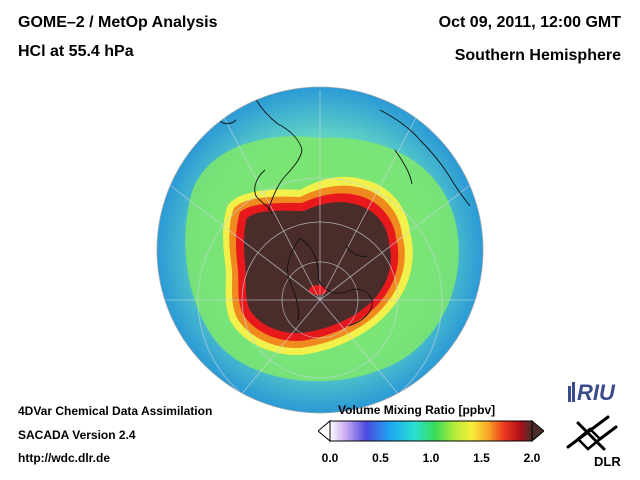 The width and height of the screenshot is (640, 480). I want to click on footer-url: http://wdc.dlr.de, so click(64, 458).